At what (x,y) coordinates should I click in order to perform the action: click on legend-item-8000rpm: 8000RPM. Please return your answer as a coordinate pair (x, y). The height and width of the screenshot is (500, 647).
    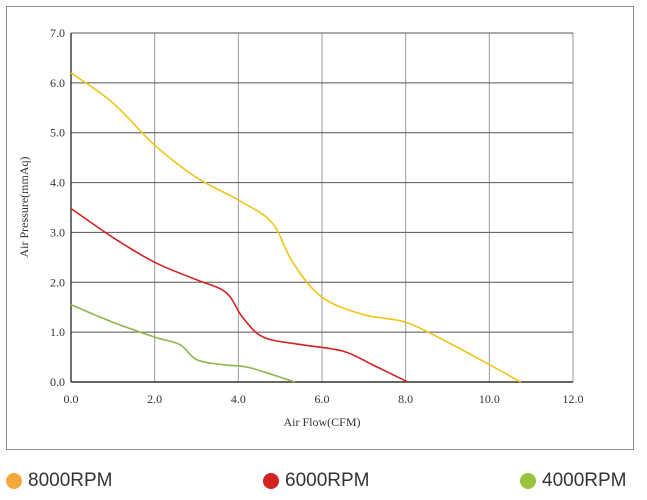
    Looking at the image, I should click on (59, 481).